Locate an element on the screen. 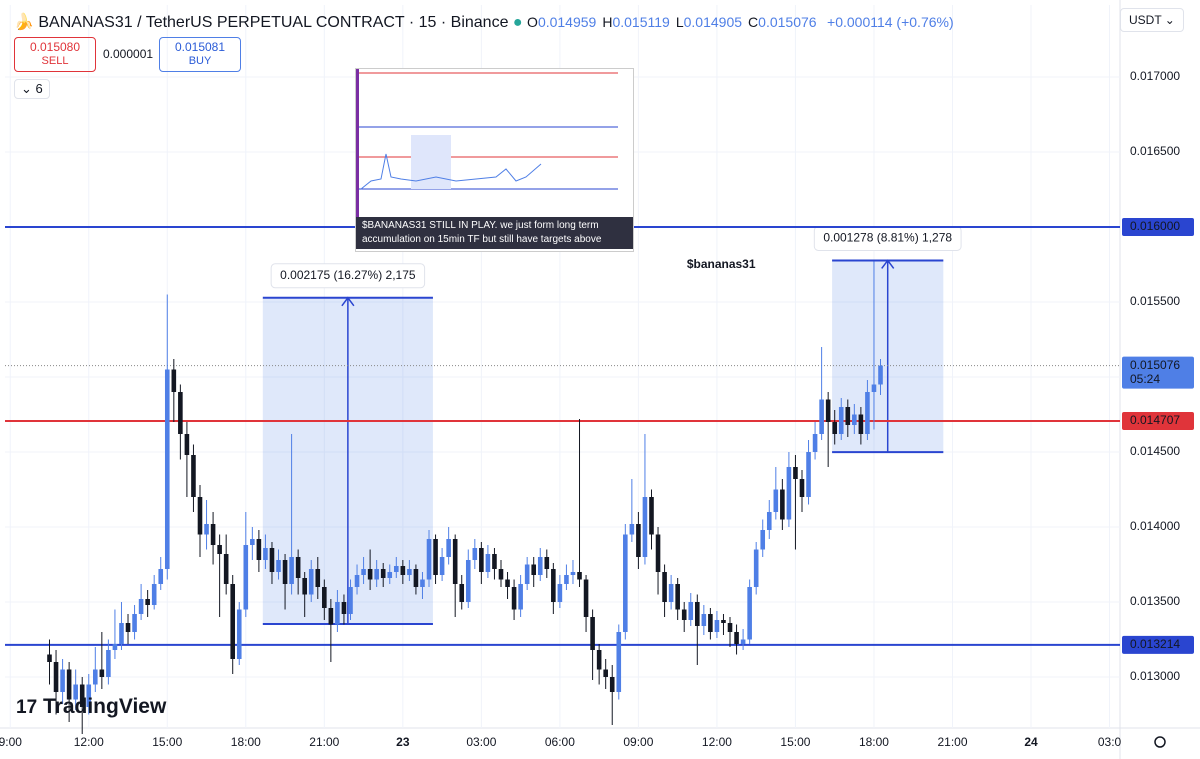 The height and width of the screenshot is (759, 1200). currency-button: USDT ⌄ is located at coordinates (1152, 20).